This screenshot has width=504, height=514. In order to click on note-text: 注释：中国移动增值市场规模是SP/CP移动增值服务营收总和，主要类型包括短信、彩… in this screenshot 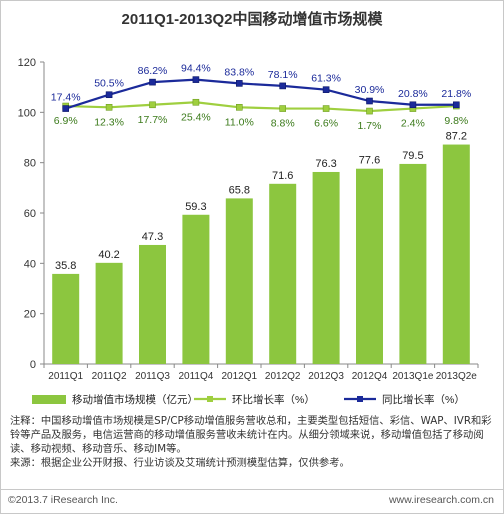, I will do `click(251, 435)`.